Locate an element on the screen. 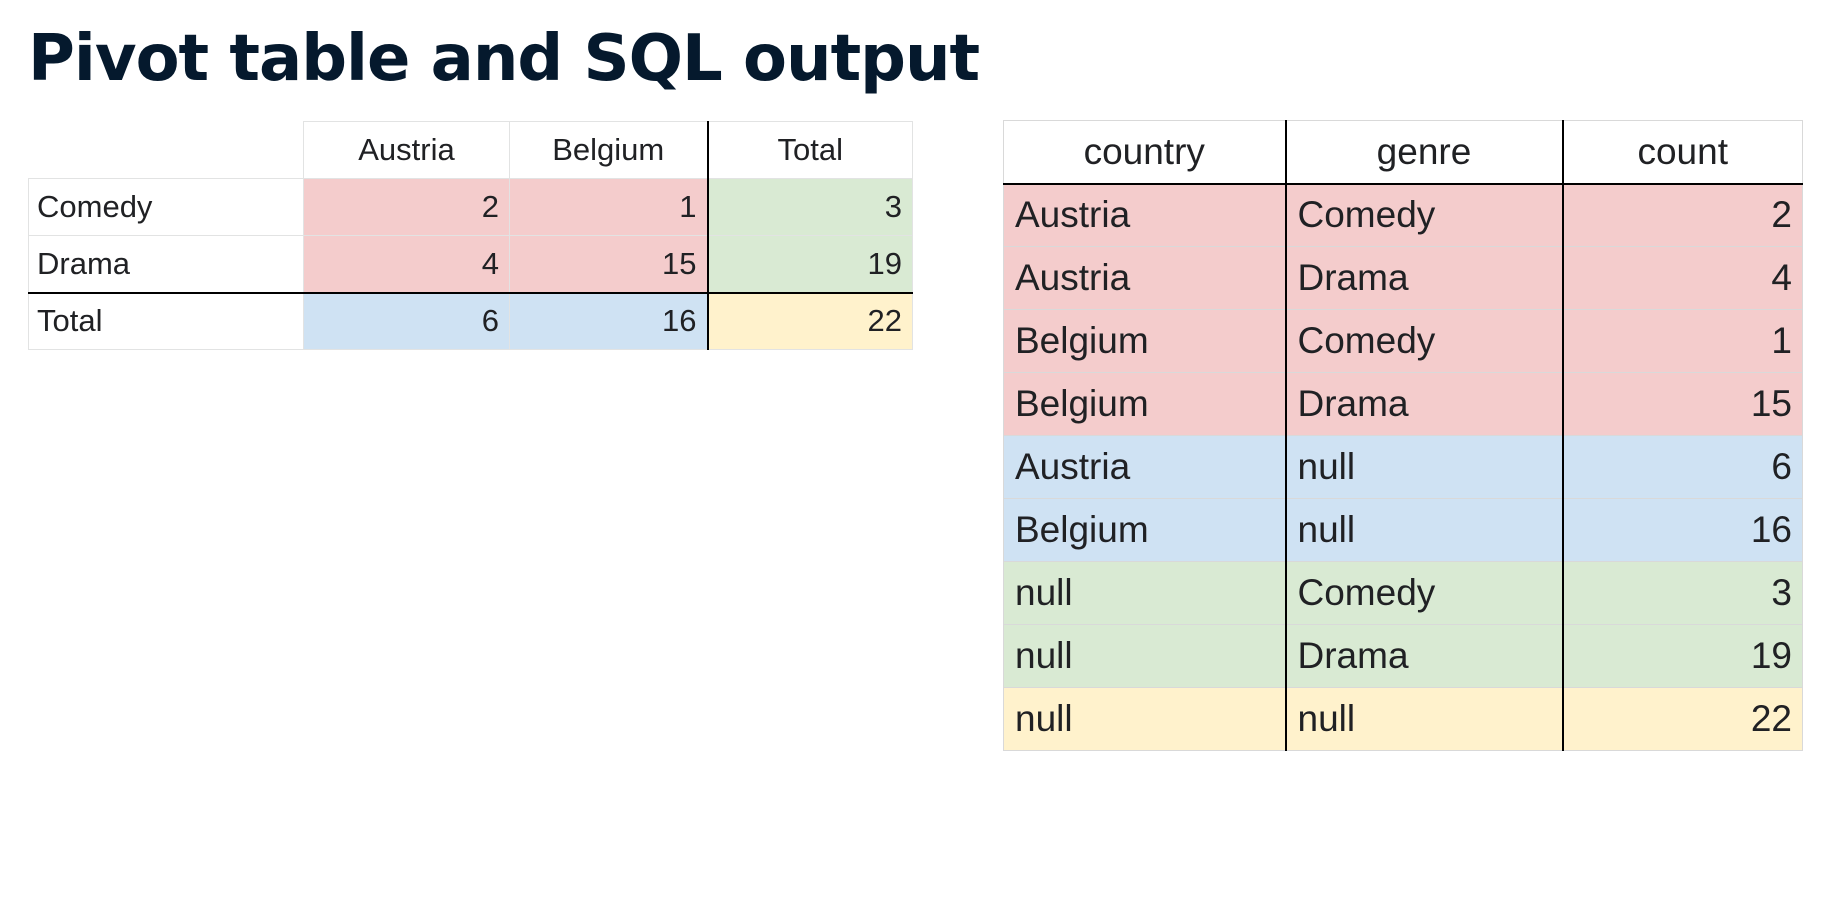 This screenshot has height=912, width=1837. pivot-row: Drama 4 15 19 is located at coordinates (470, 264).